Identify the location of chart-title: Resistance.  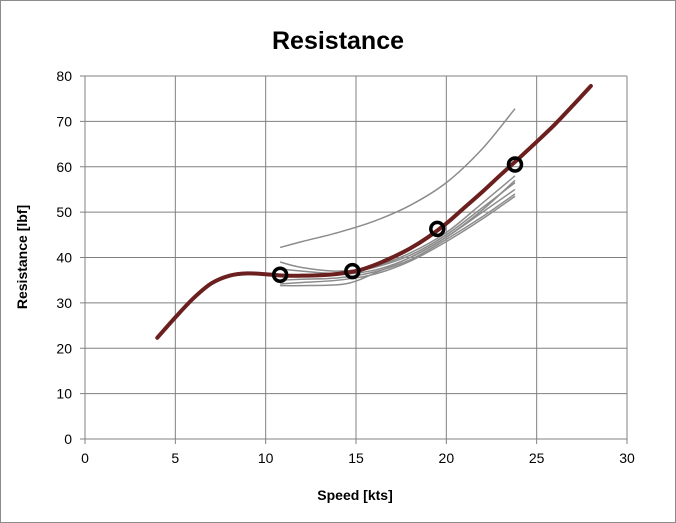
(338, 41).